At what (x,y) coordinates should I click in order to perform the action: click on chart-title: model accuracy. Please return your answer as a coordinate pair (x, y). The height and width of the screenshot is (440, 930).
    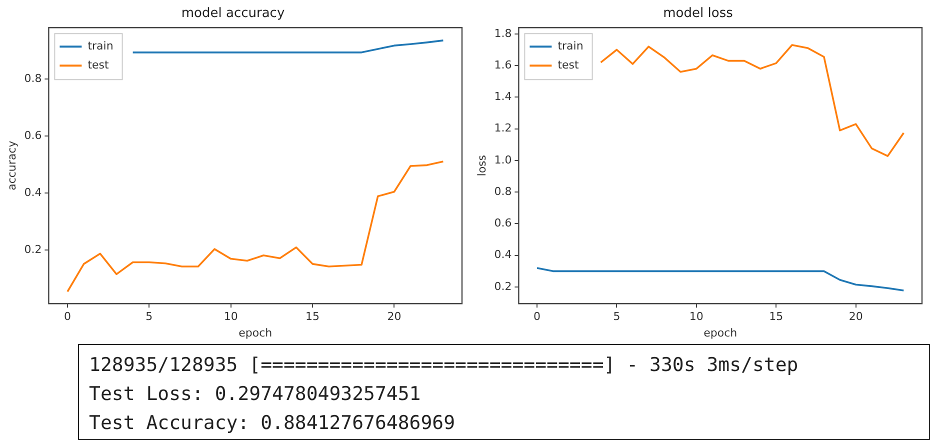
    Looking at the image, I should click on (233, 14).